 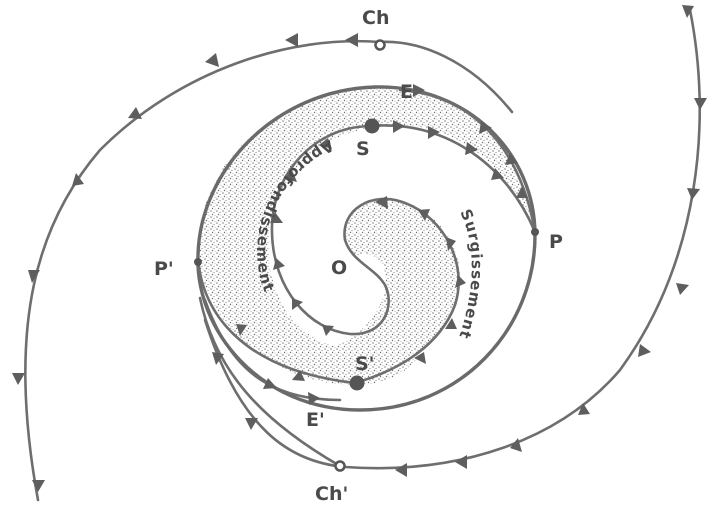 What do you see at coordinates (375, 18) in the screenshot?
I see `label-ch: Ch` at bounding box center [375, 18].